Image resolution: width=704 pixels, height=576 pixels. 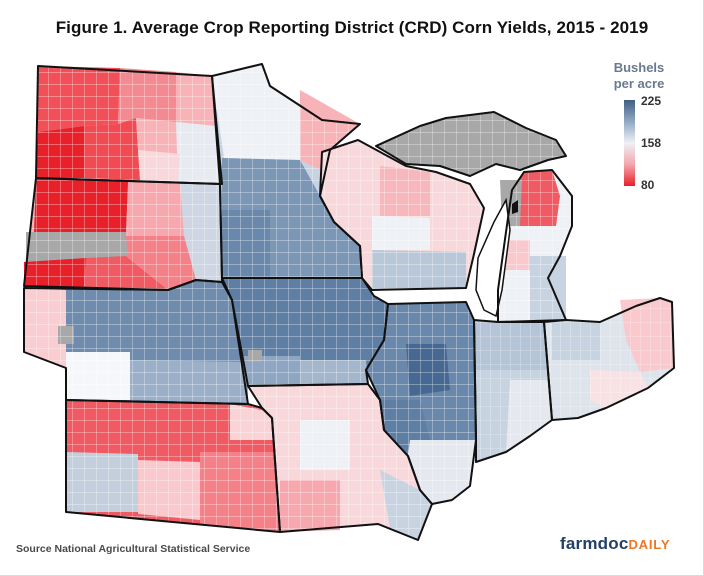 What do you see at coordinates (471, 144) in the screenshot?
I see `state-michigan-upper` at bounding box center [471, 144].